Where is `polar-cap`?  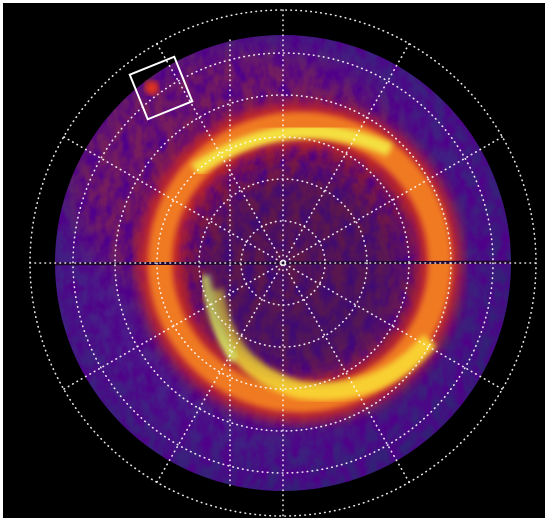
polar-cap is located at coordinates (300, 270).